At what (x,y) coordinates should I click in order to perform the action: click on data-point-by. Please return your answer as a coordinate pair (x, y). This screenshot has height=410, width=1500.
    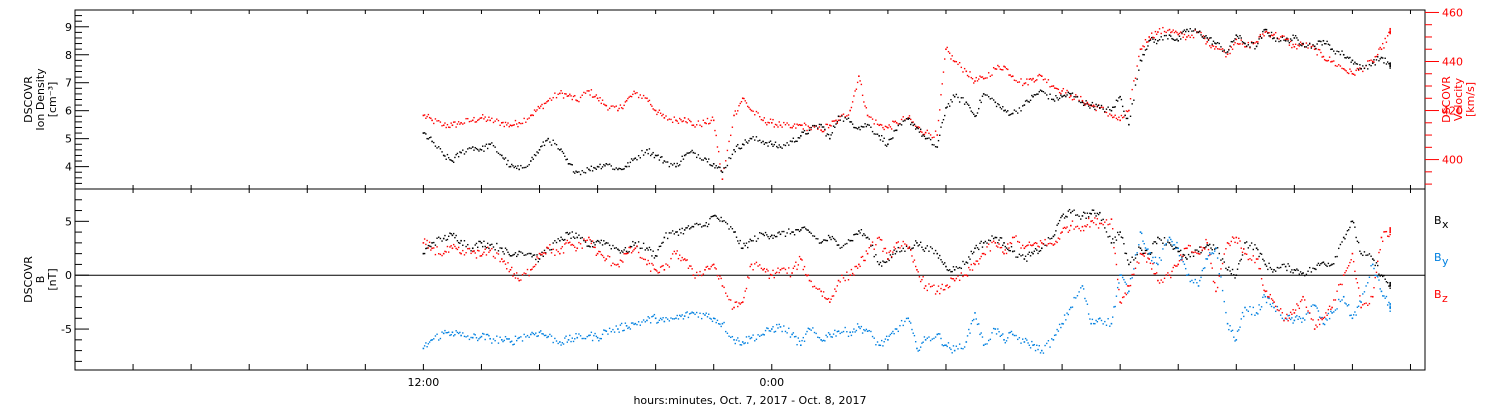
    Looking at the image, I should click on (917, 348).